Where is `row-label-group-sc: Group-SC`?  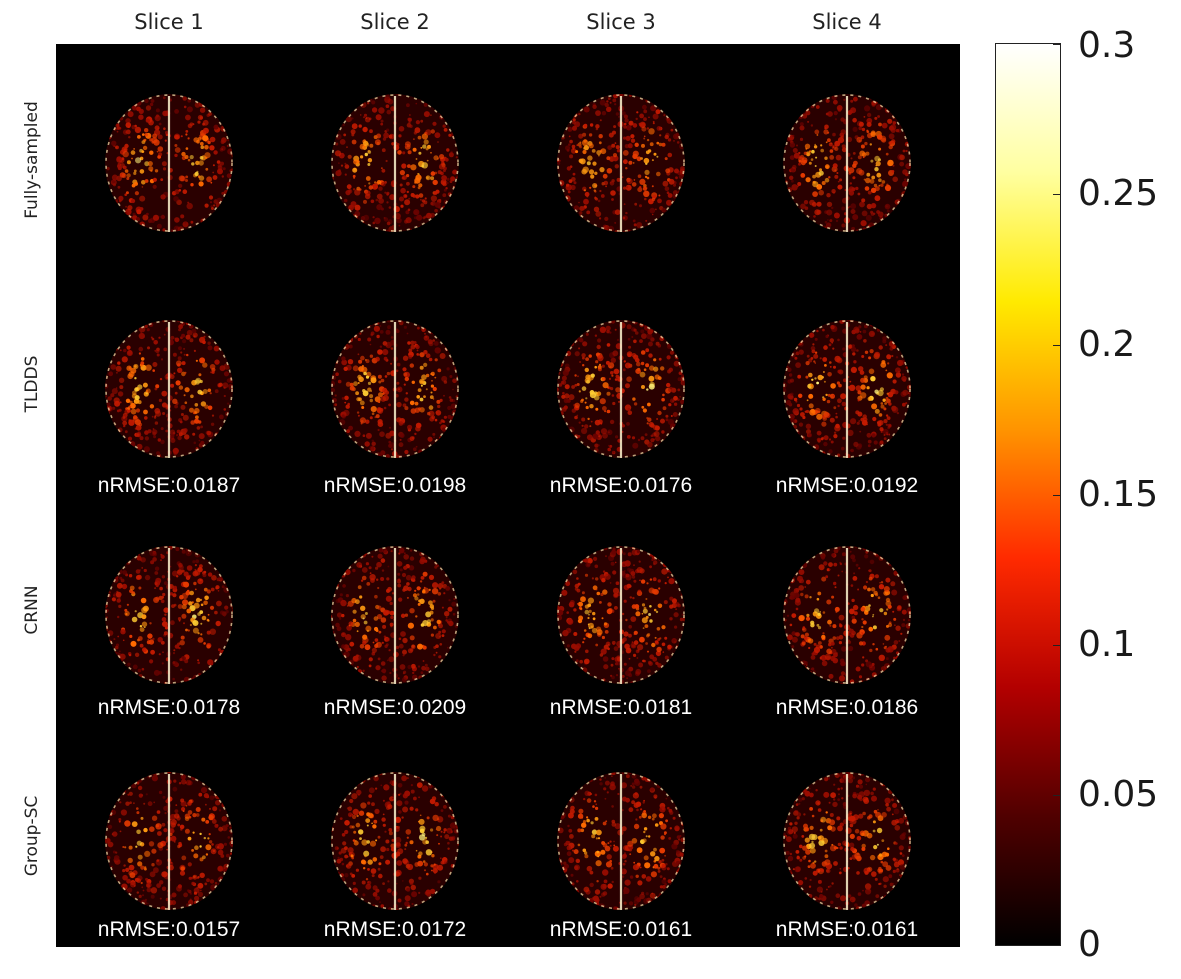
row-label-group-sc: Group-SC is located at coordinates (32, 836).